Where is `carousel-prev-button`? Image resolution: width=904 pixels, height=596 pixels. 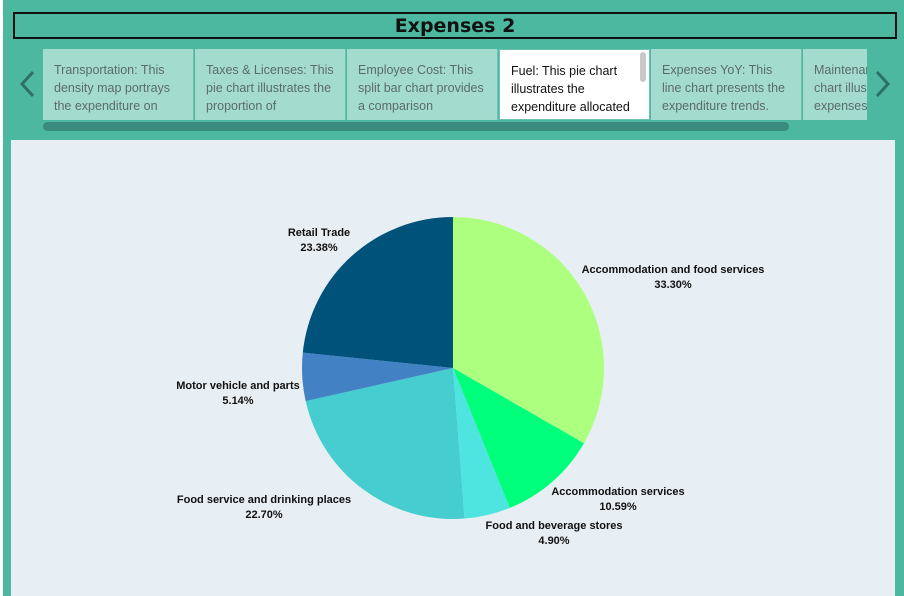 carousel-prev-button is located at coordinates (27, 84).